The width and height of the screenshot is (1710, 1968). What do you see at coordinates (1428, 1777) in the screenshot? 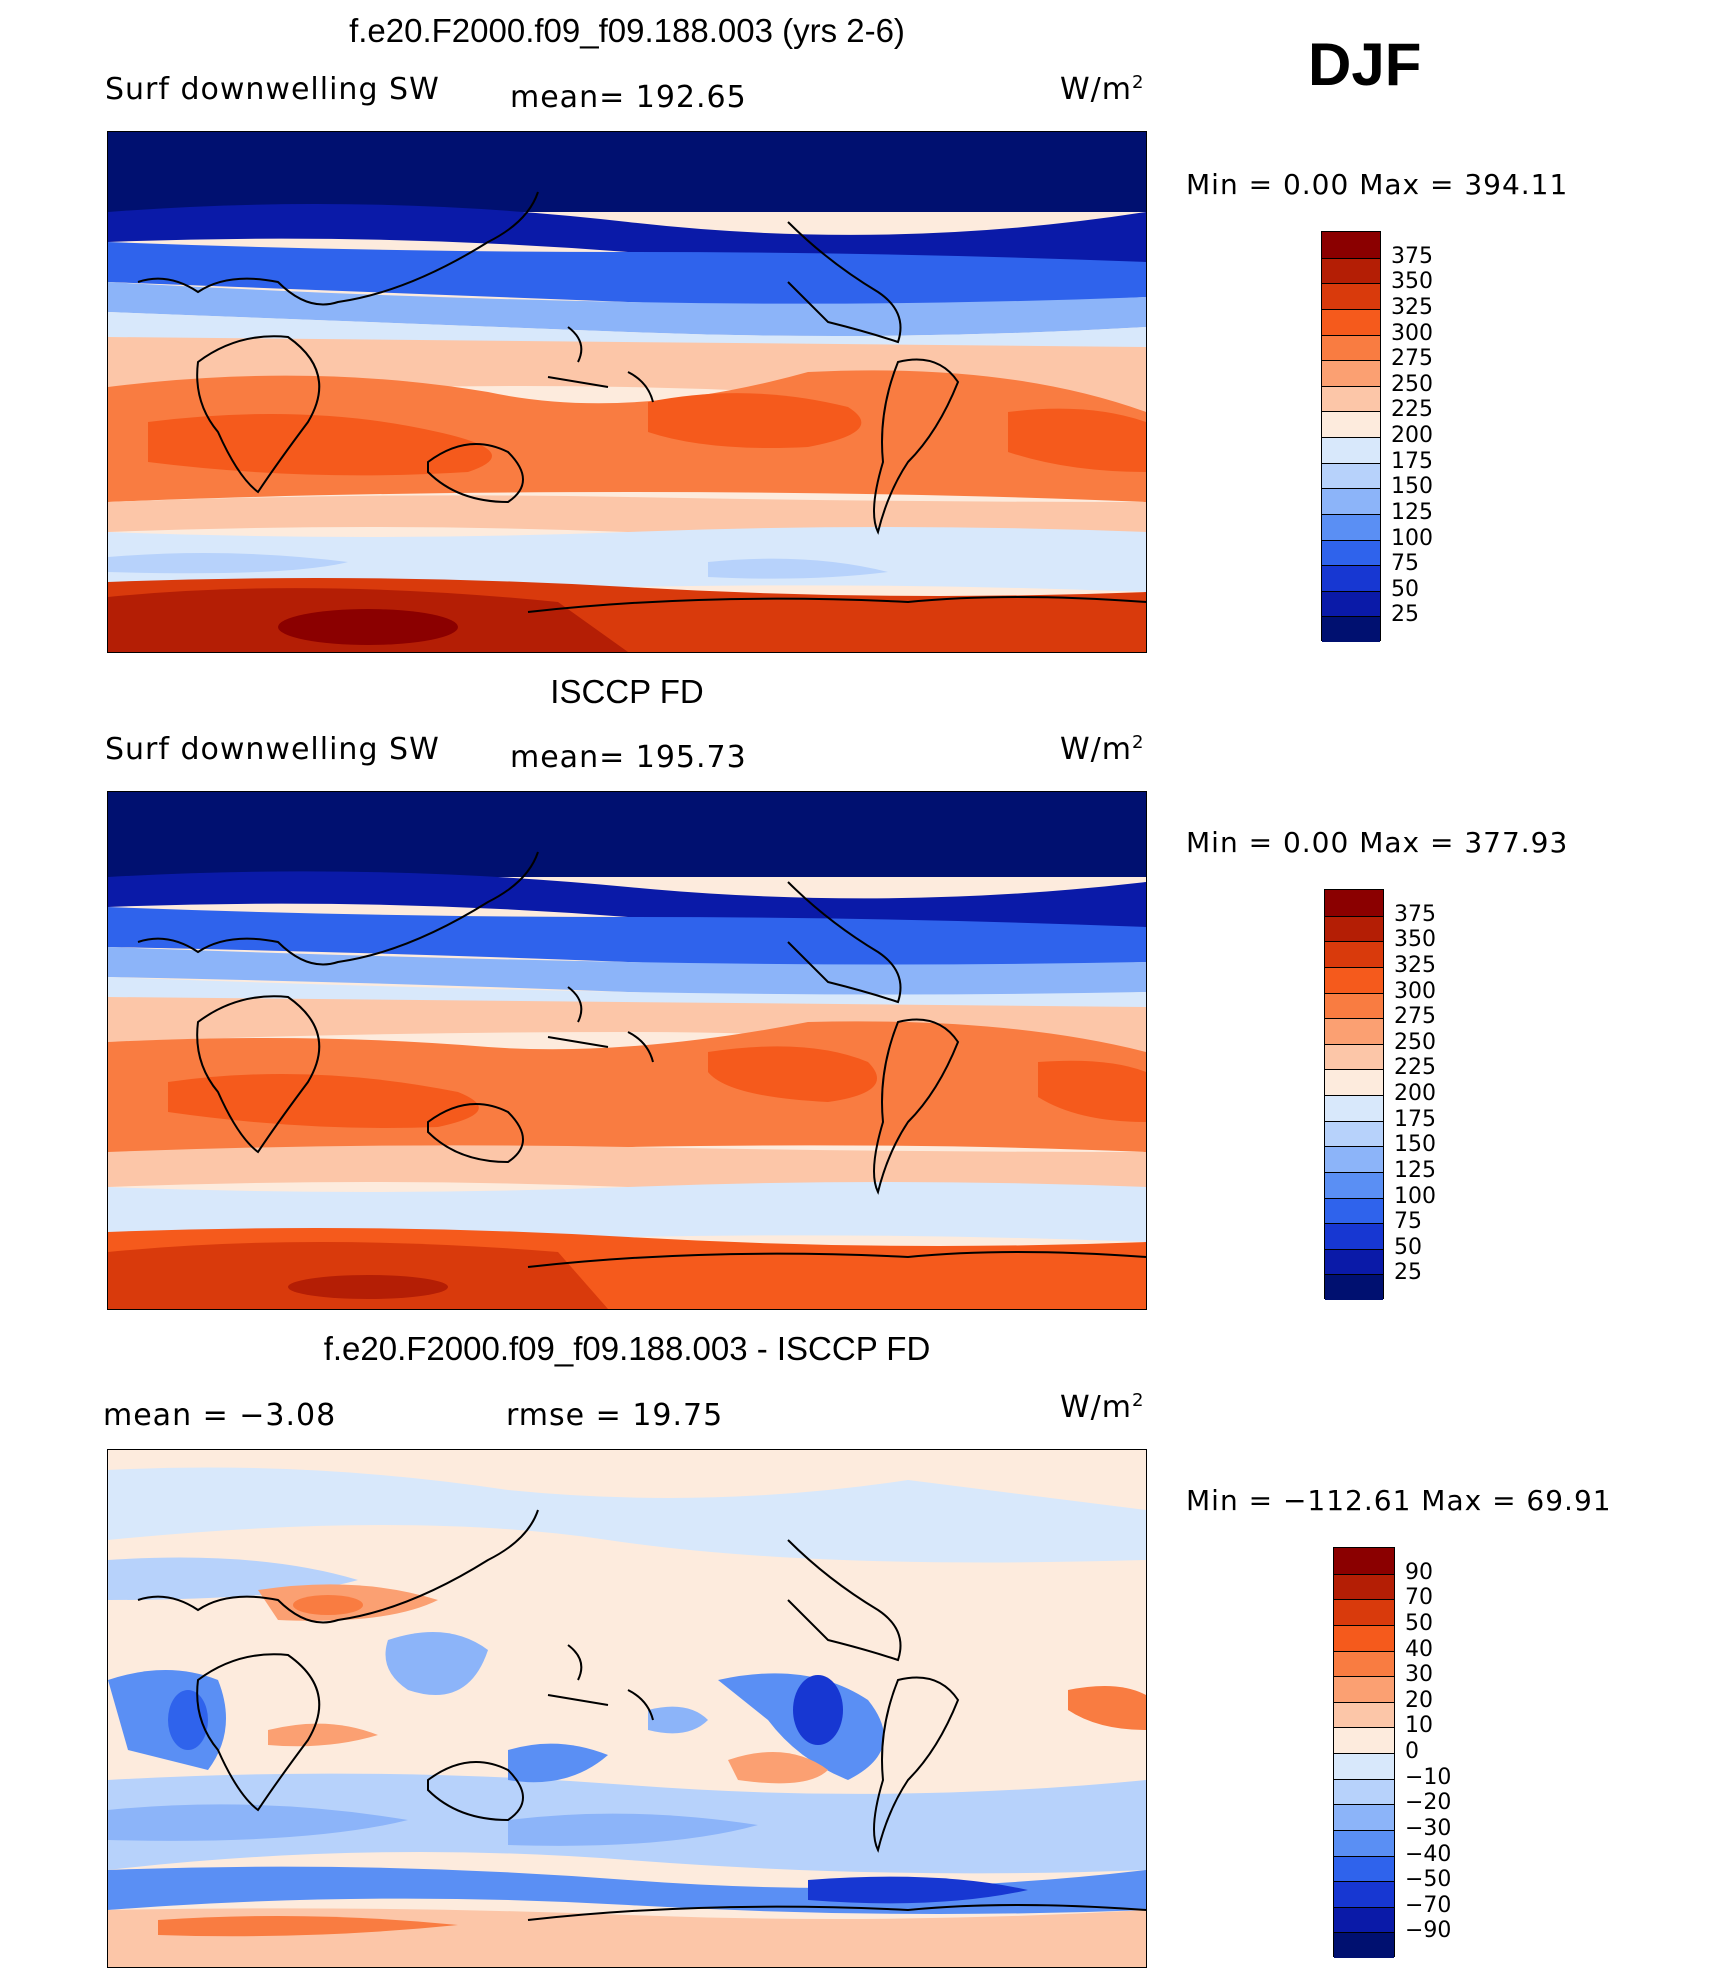
I see `colorbar-tick-label: −10` at bounding box center [1428, 1777].